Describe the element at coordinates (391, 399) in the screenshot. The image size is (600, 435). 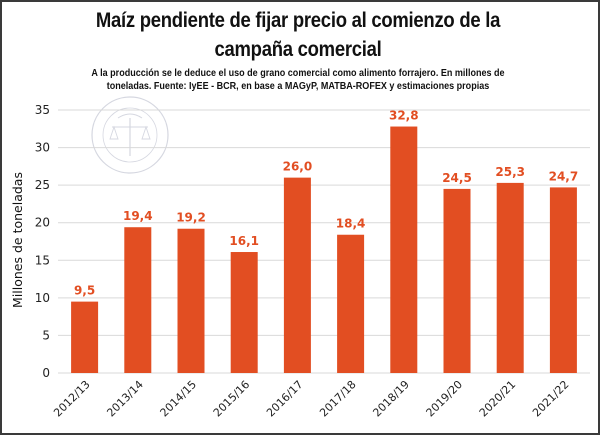
I see `x-tick-label: 2018/19` at that location.